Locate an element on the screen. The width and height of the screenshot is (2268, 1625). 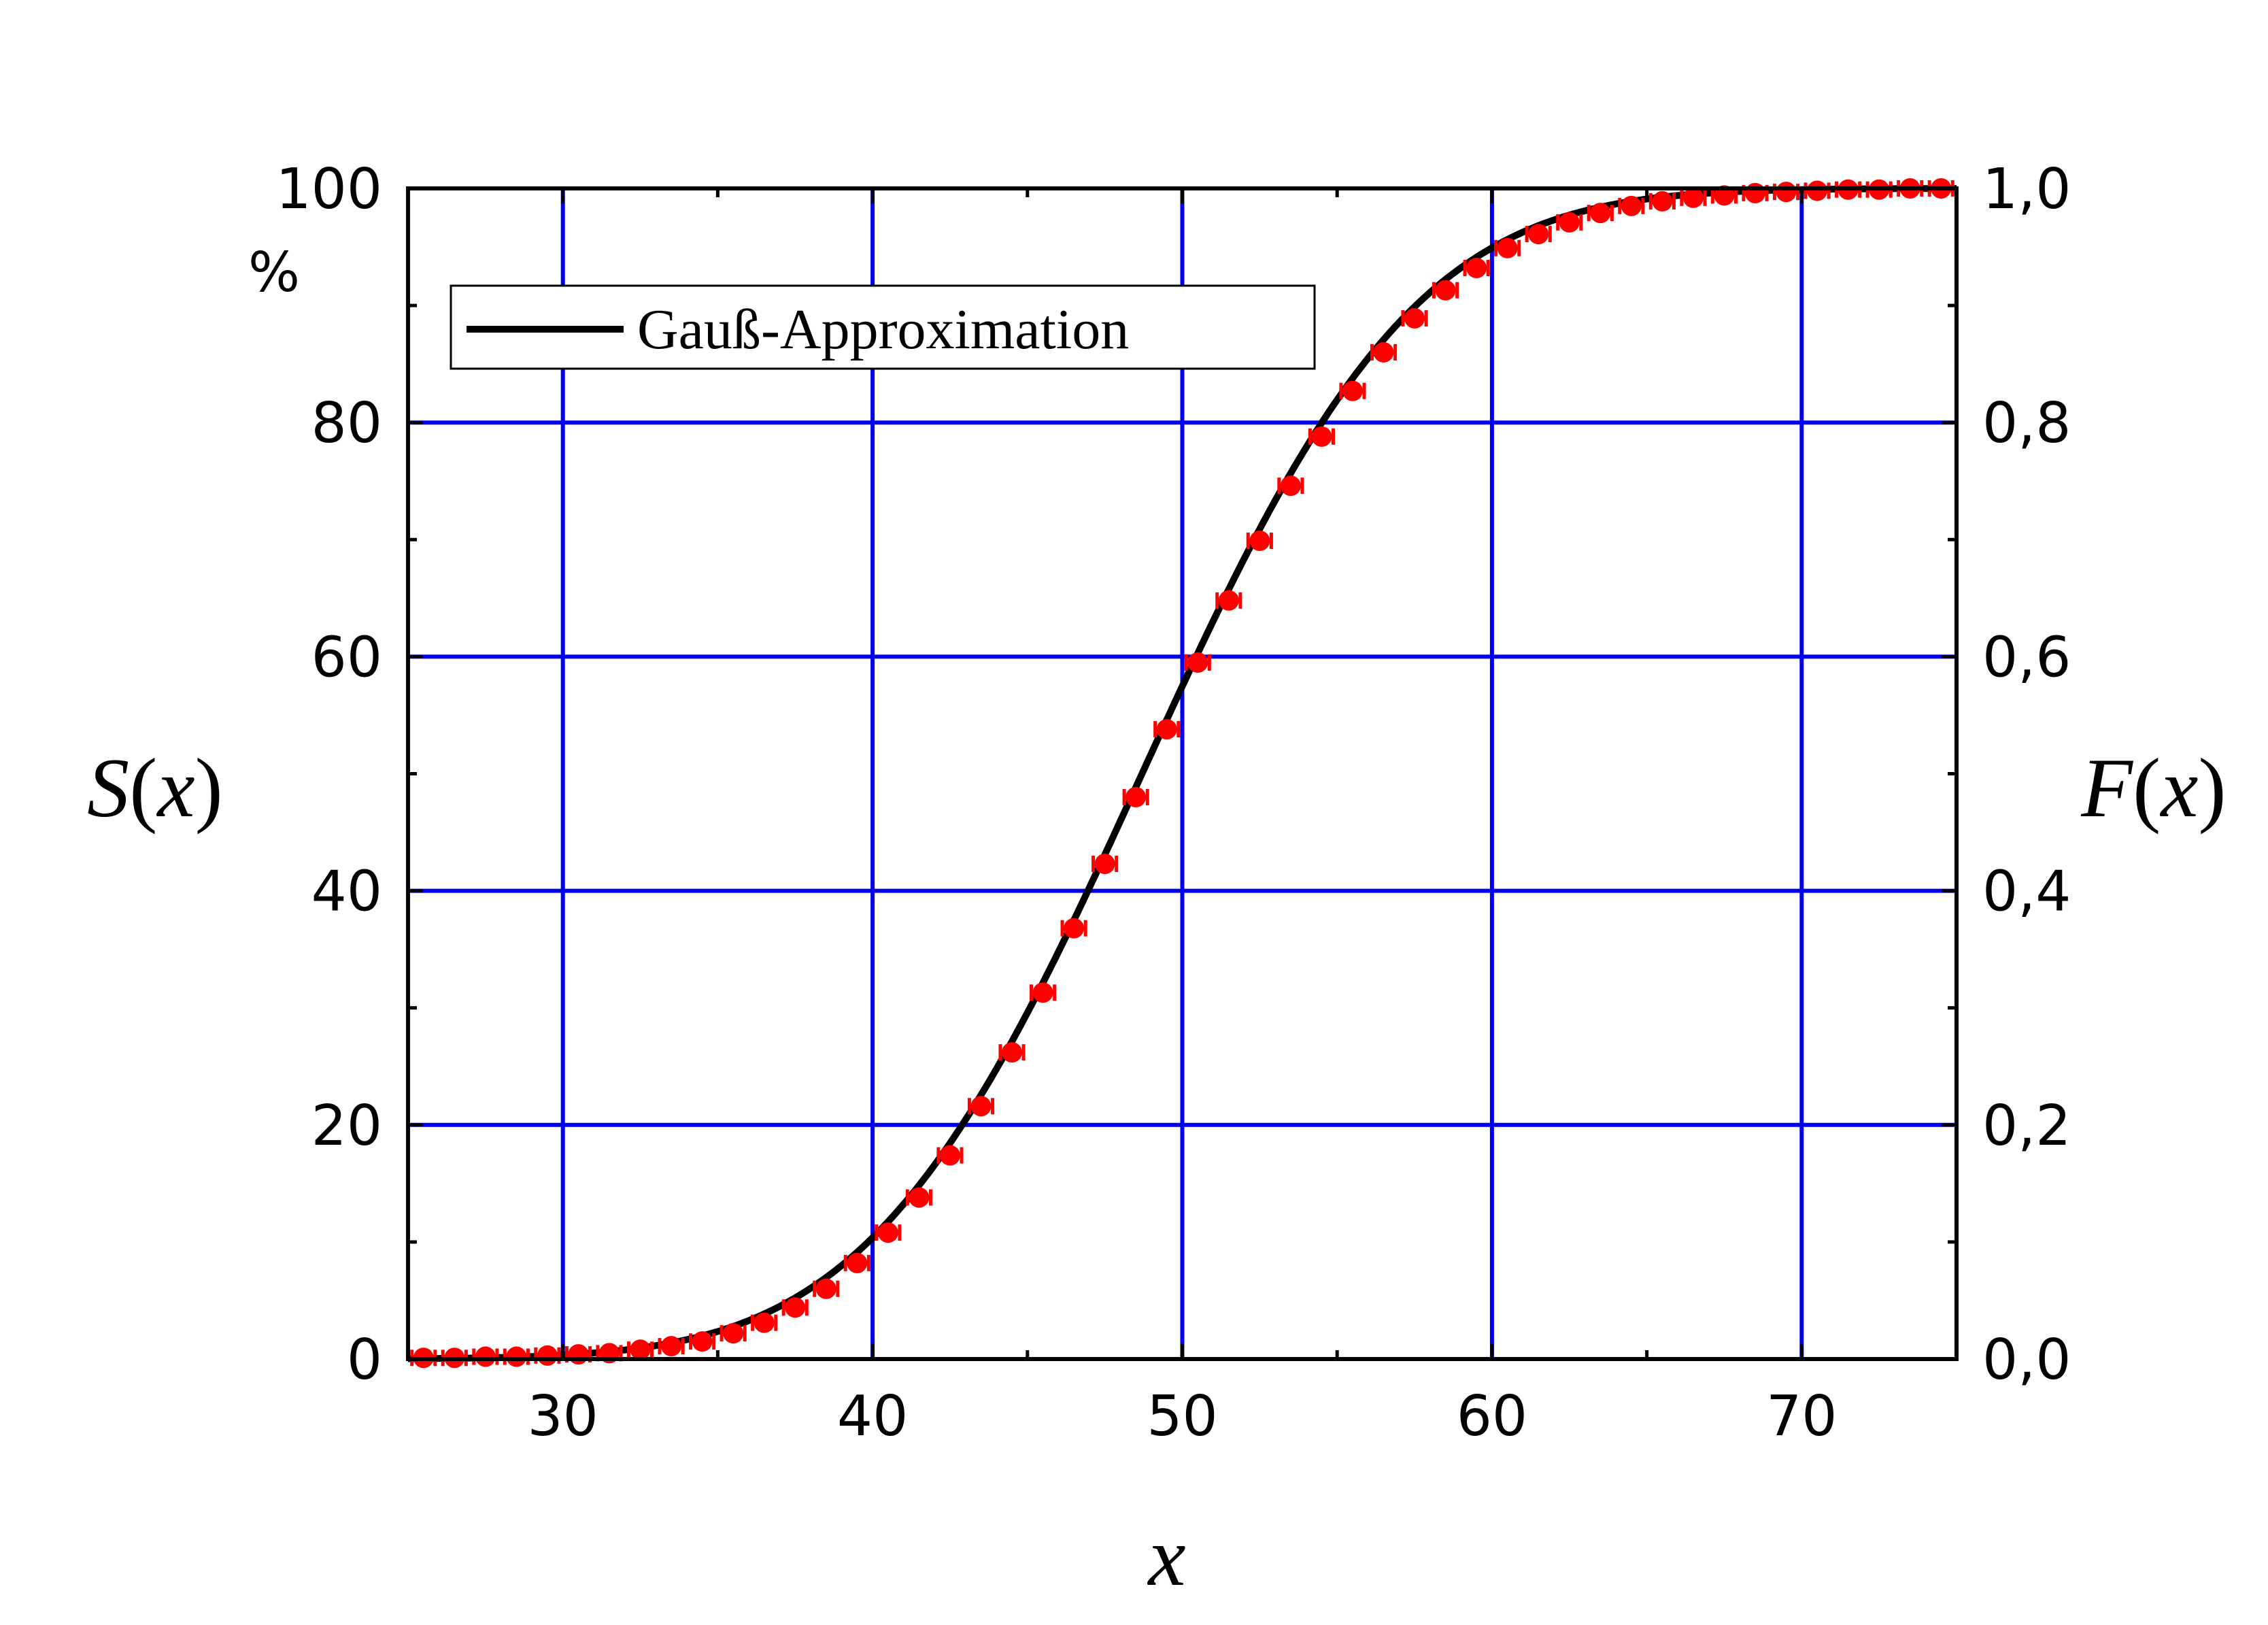
y-right-tick-labels: 0,0 0,2 0,4 0,6 0,8 1,0 is located at coordinates (2026, 774).